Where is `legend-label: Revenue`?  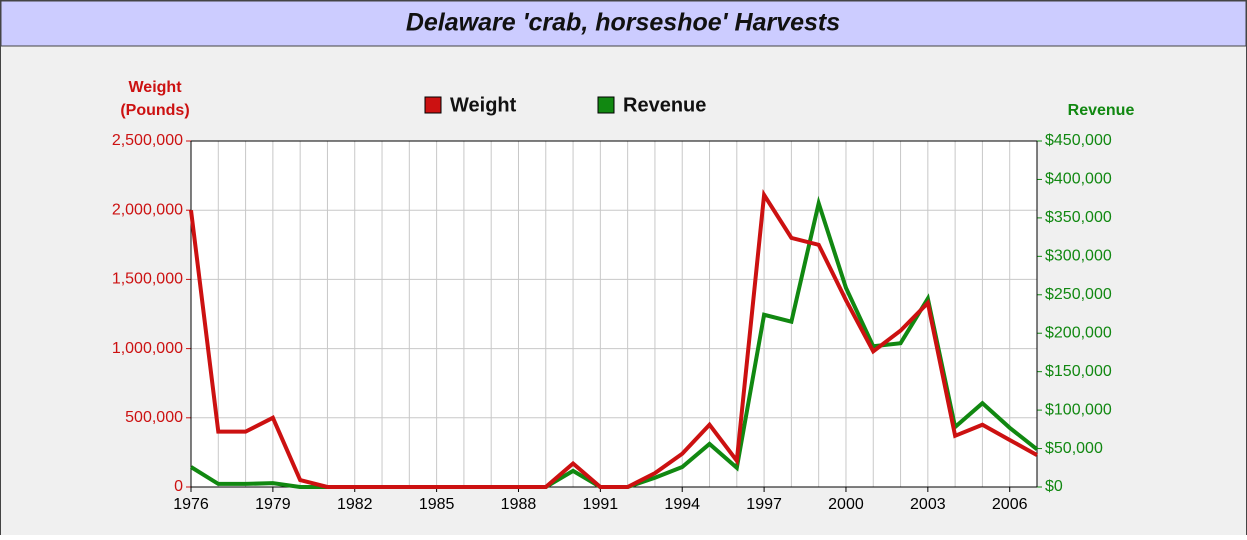 legend-label: Revenue is located at coordinates (664, 105).